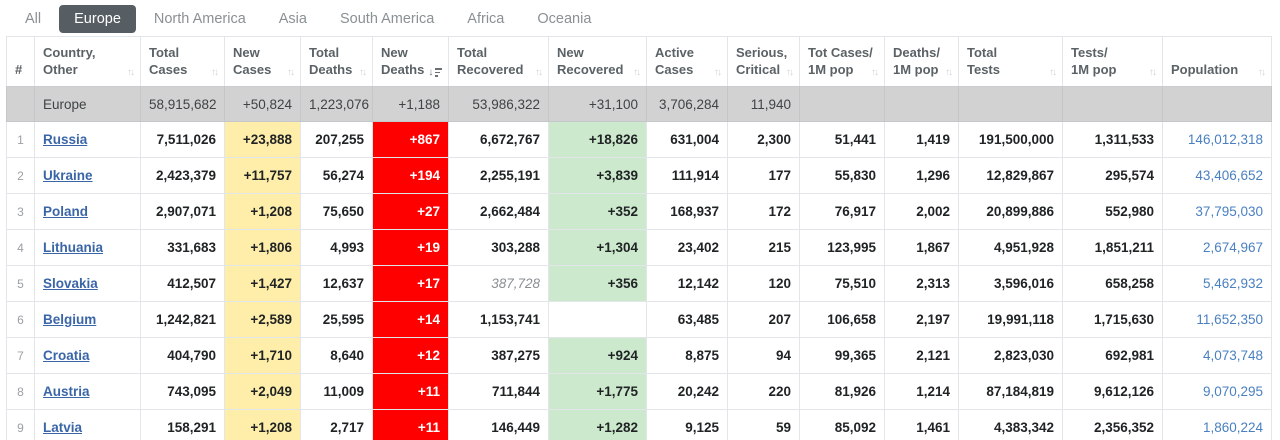  What do you see at coordinates (20, 355) in the screenshot?
I see `cell-rank: 7` at bounding box center [20, 355].